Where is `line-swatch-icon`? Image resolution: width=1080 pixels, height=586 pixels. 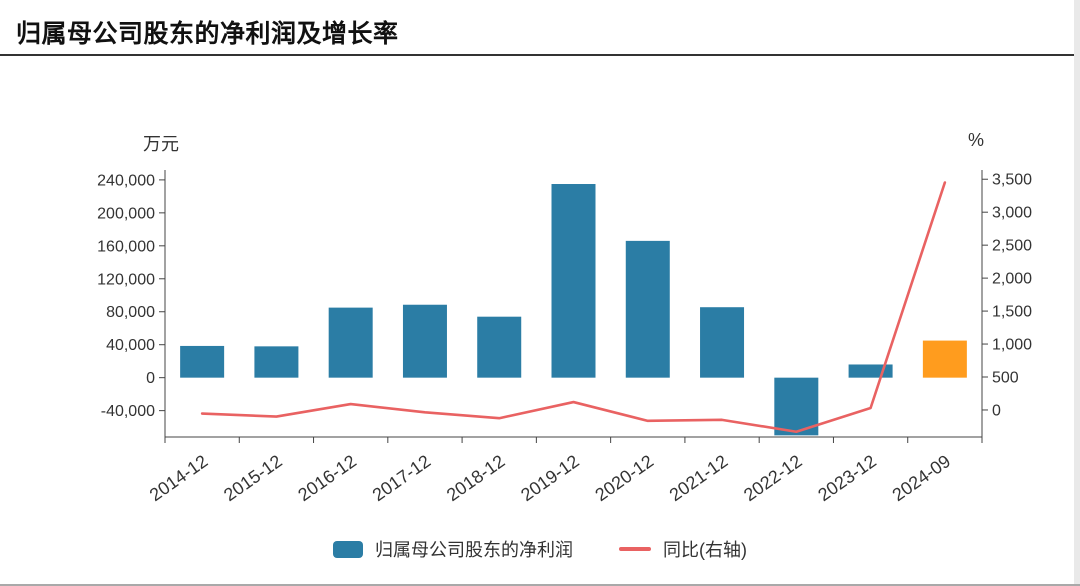
line-swatch-icon is located at coordinates (635, 549).